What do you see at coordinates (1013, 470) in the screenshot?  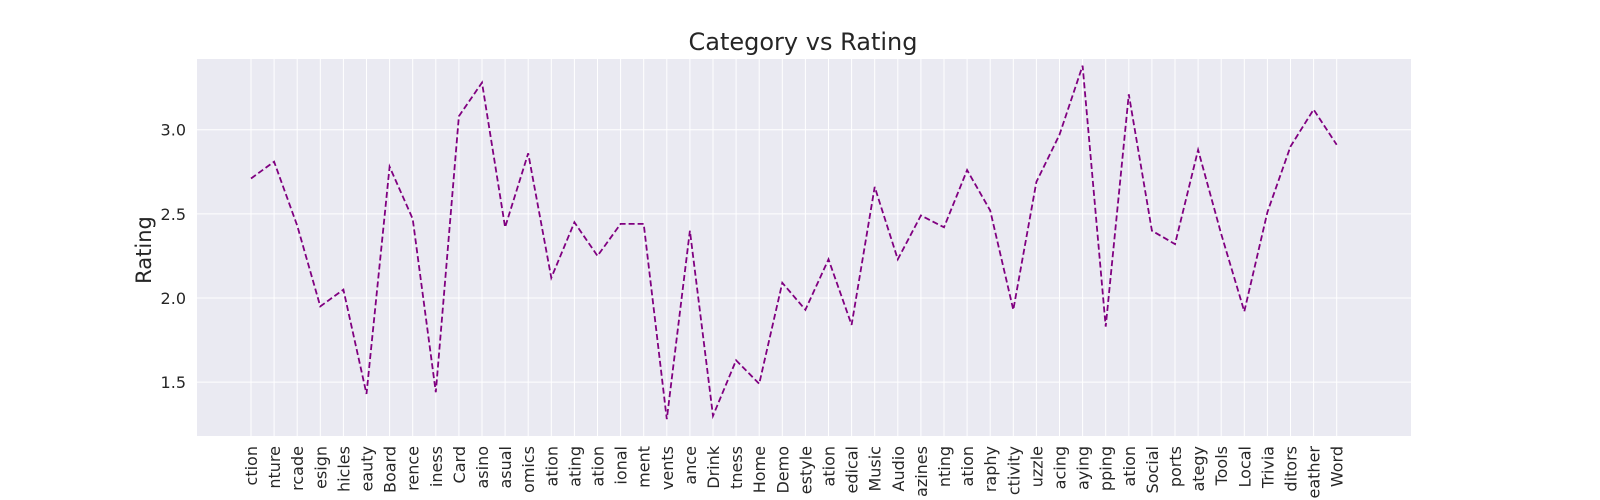 I see `x-tick-label: ctivity` at bounding box center [1013, 470].